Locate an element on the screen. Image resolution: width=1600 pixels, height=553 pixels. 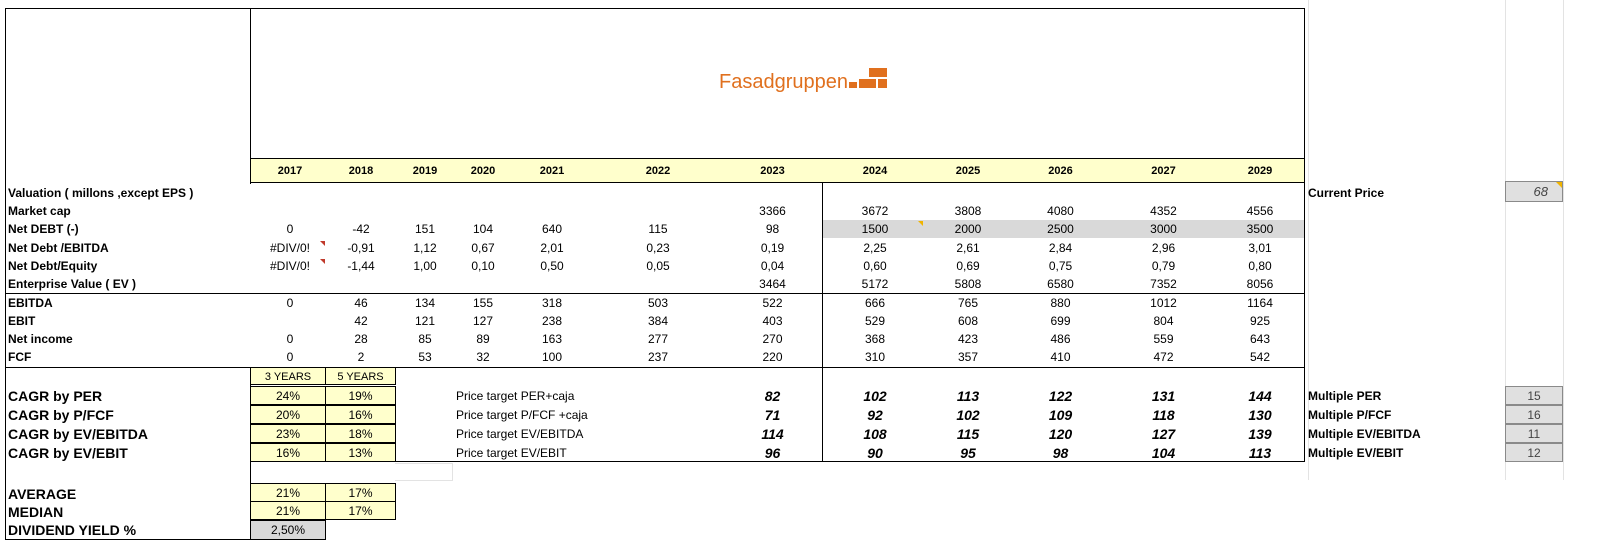
price-target-value: 122 is located at coordinates (1060, 396).